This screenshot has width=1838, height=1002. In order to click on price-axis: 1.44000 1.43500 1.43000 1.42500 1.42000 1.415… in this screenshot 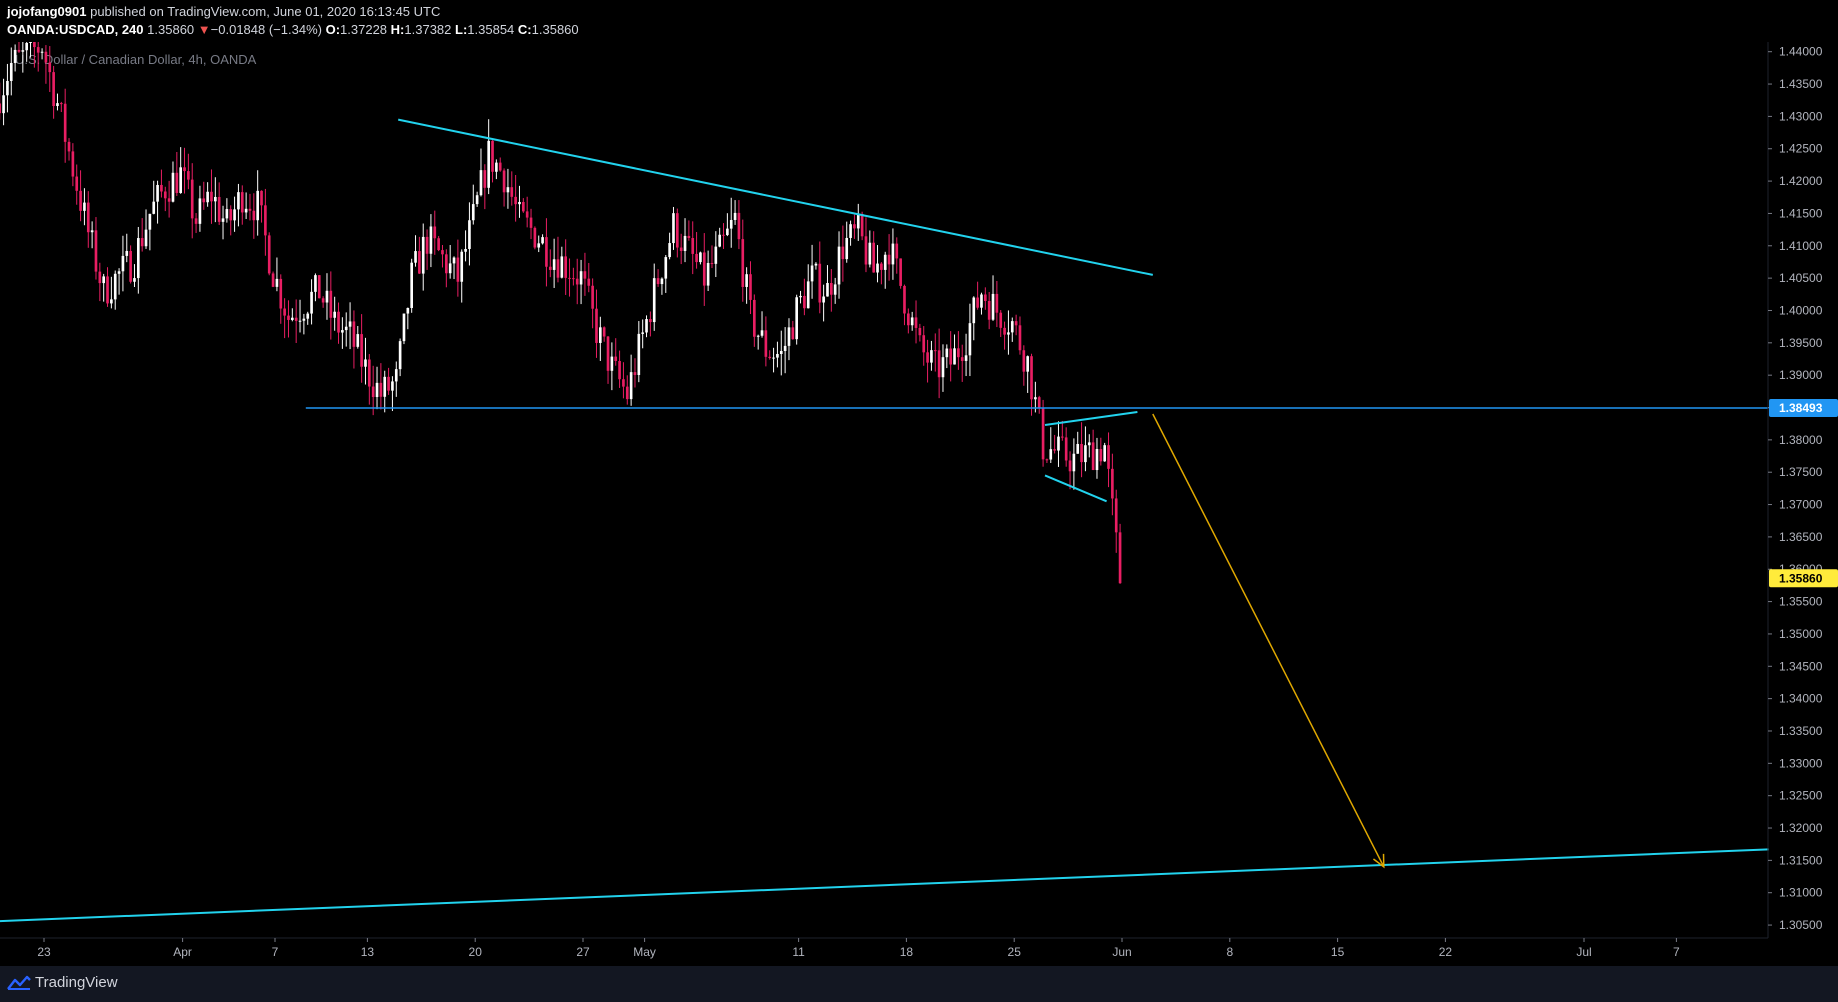, I will do `click(1795, 490)`.